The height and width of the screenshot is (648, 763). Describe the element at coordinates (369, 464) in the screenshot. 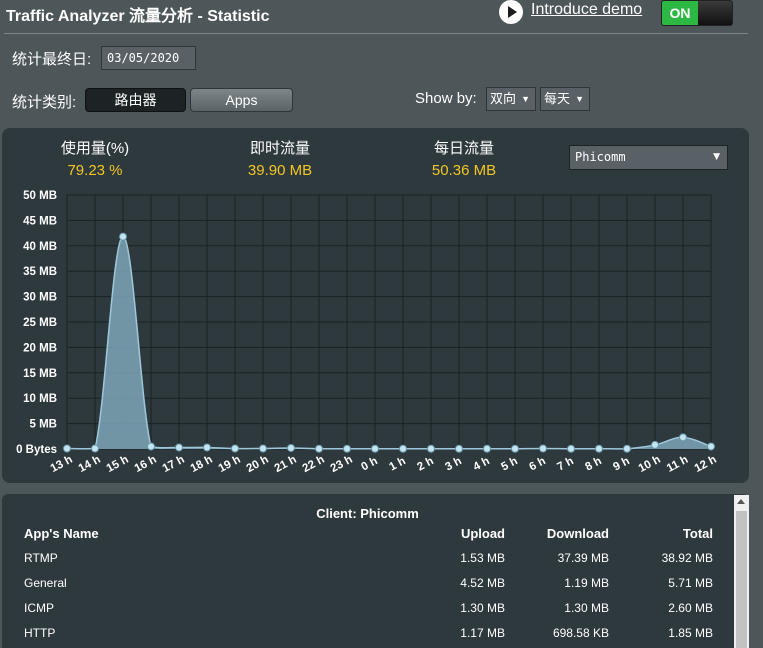

I see `x-tick-label: 0 h` at that location.